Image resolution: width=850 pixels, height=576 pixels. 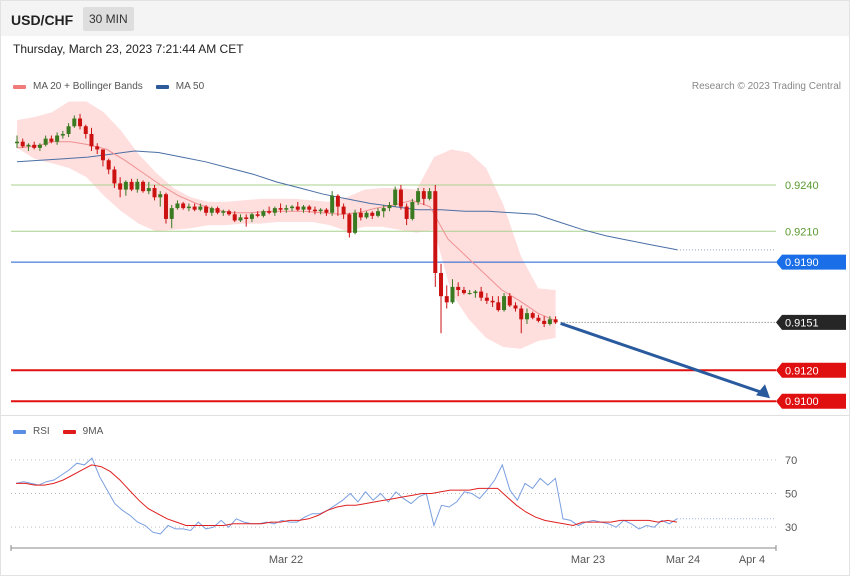 I want to click on legend-label-ma50: MA 50, so click(x=190, y=86).